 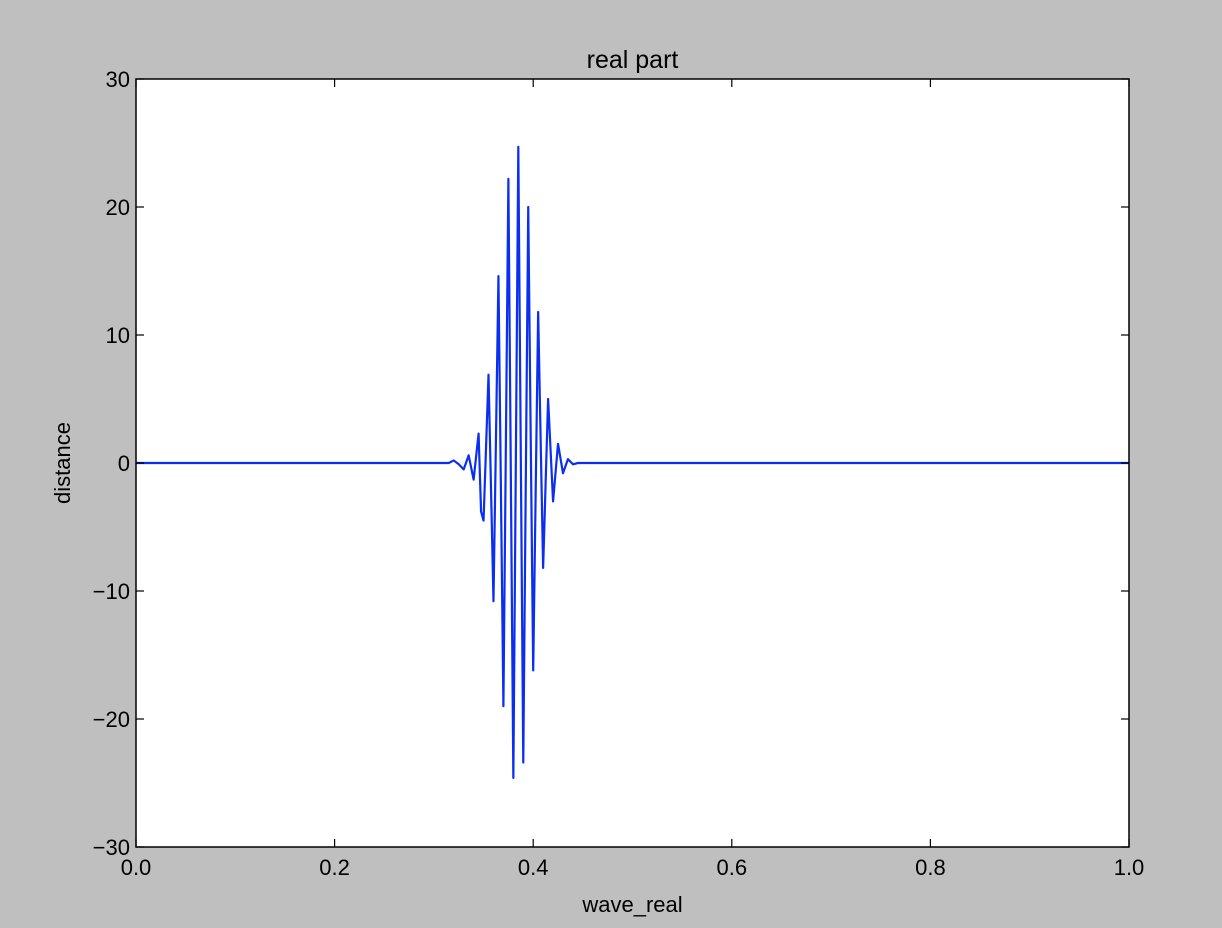 I want to click on x-tick-label: 1.0, so click(x=1129, y=867).